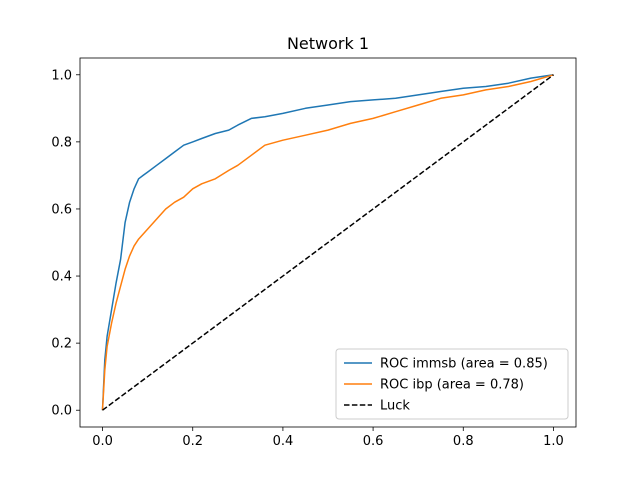 The height and width of the screenshot is (480, 640). What do you see at coordinates (192, 441) in the screenshot?
I see `x-tick-label: 0.2` at bounding box center [192, 441].